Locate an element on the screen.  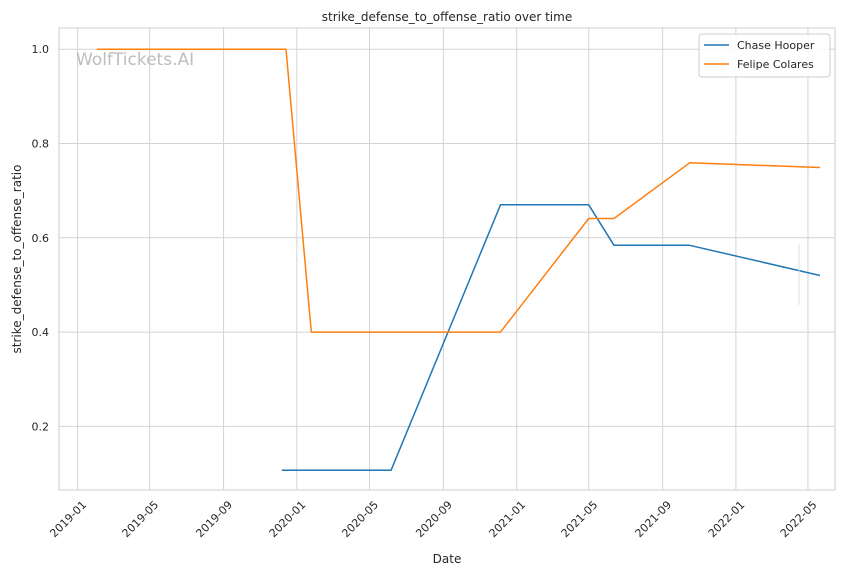
legend-label-chase-hooper: Chase Hooper is located at coordinates (776, 45).